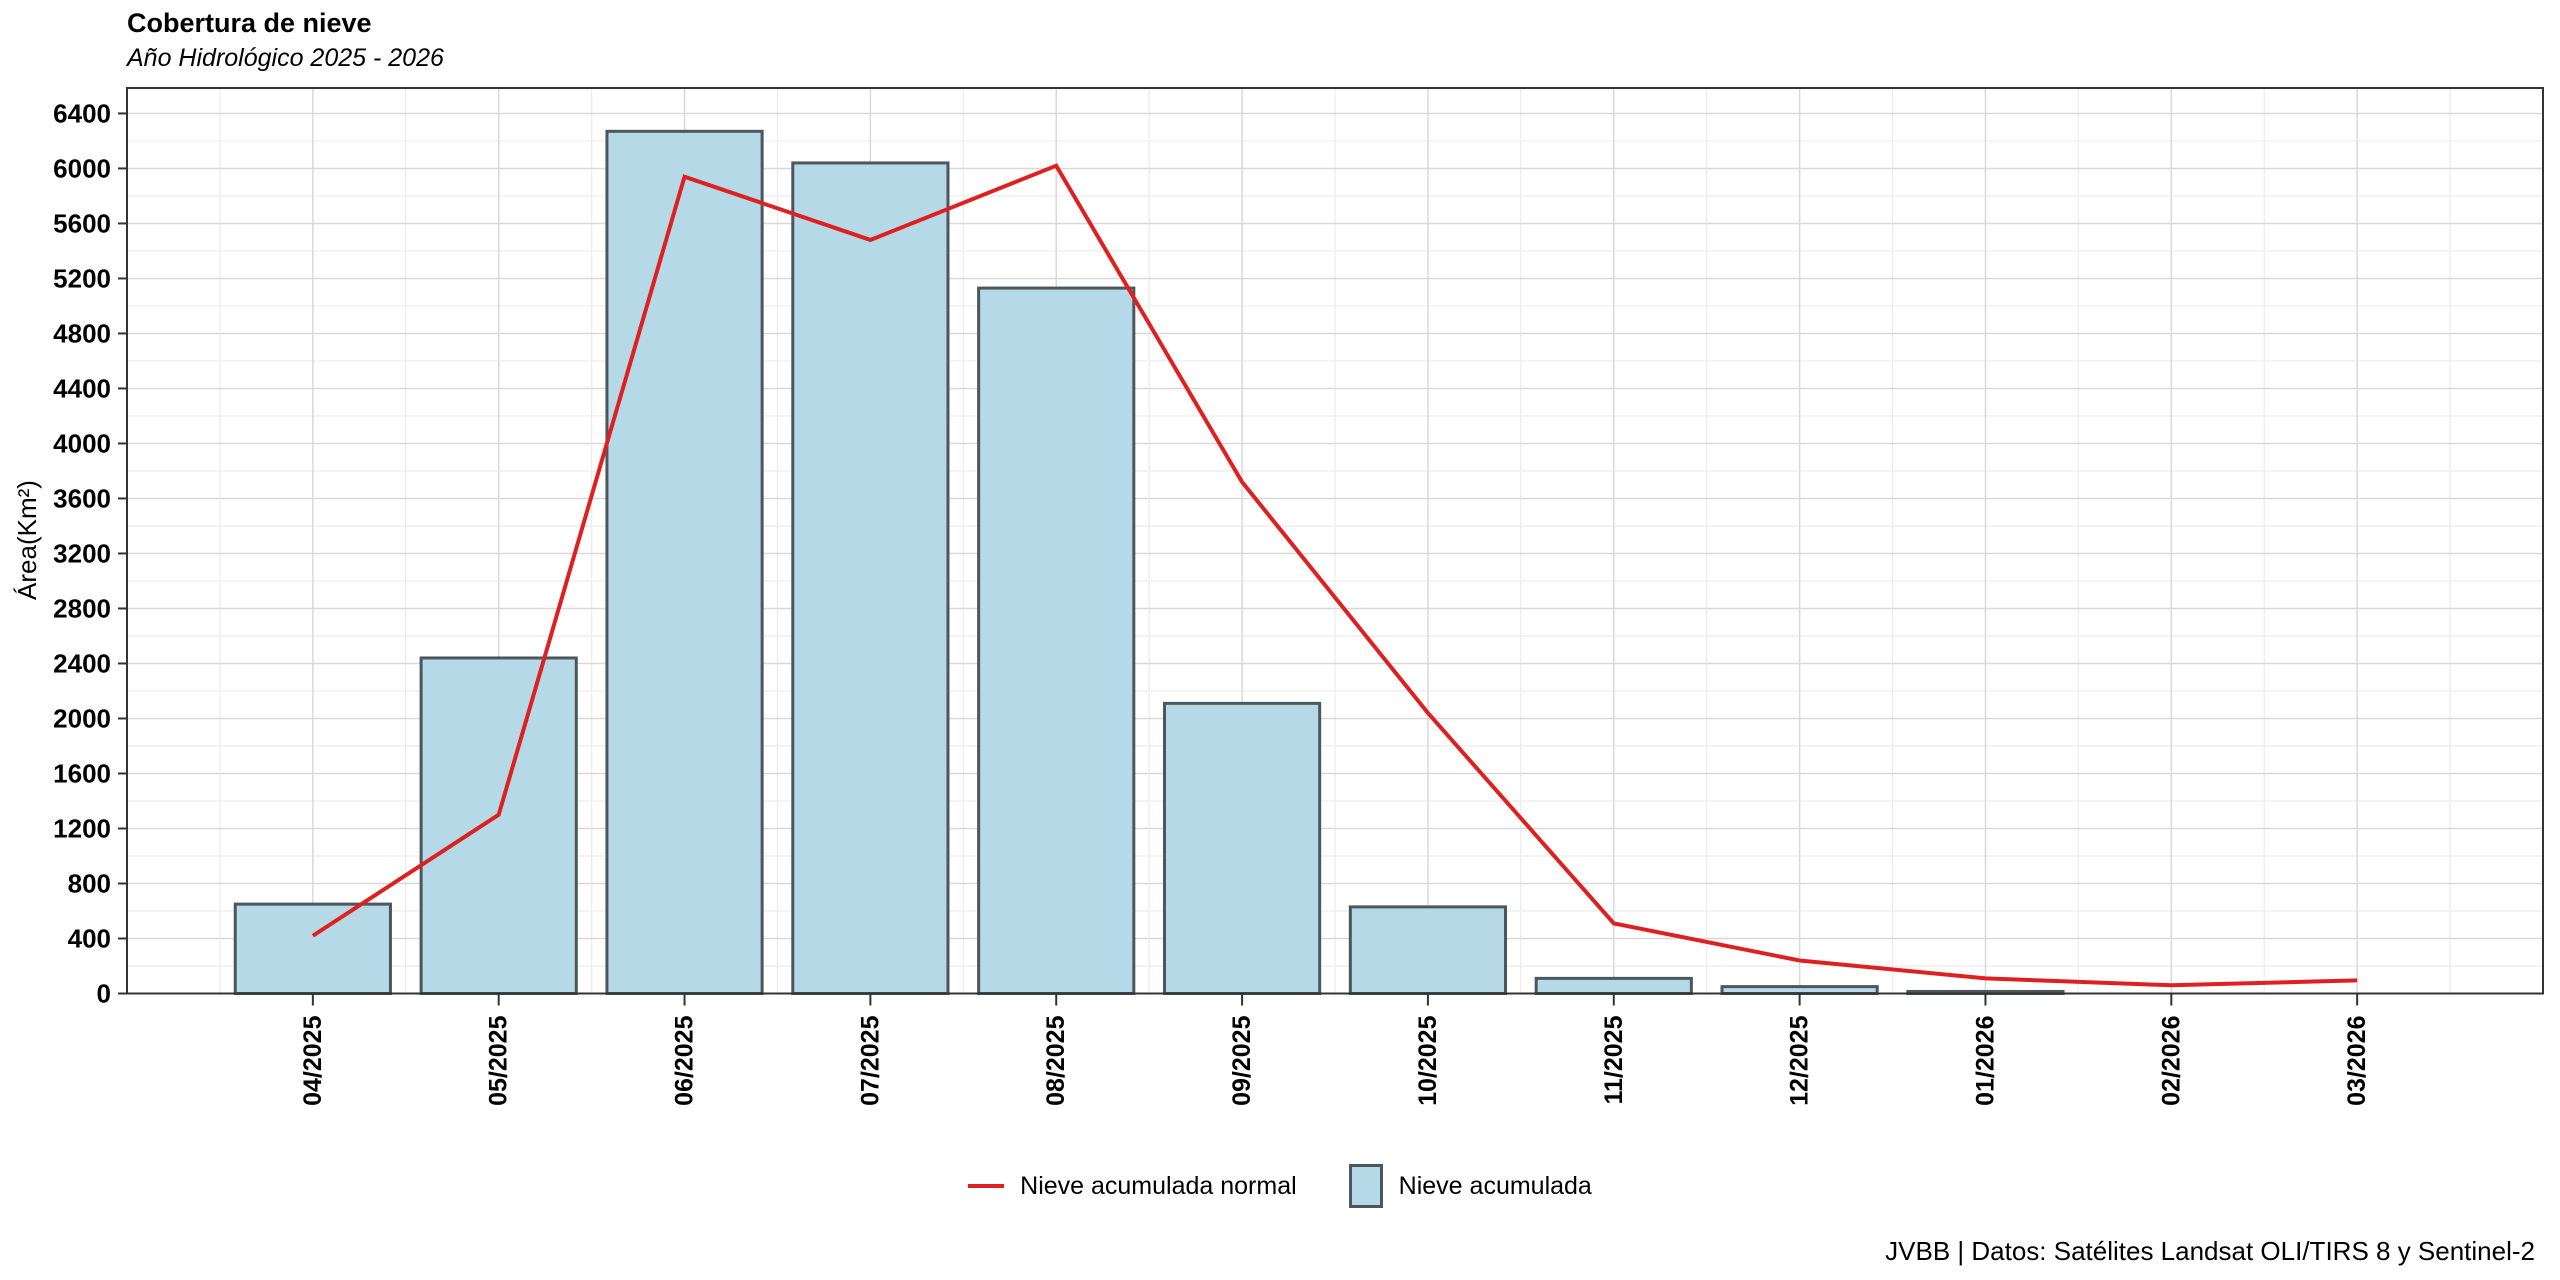 The width and height of the screenshot is (2560, 1280). Describe the element at coordinates (82, 278) in the screenshot. I see `y-tick-label: 5200` at that location.